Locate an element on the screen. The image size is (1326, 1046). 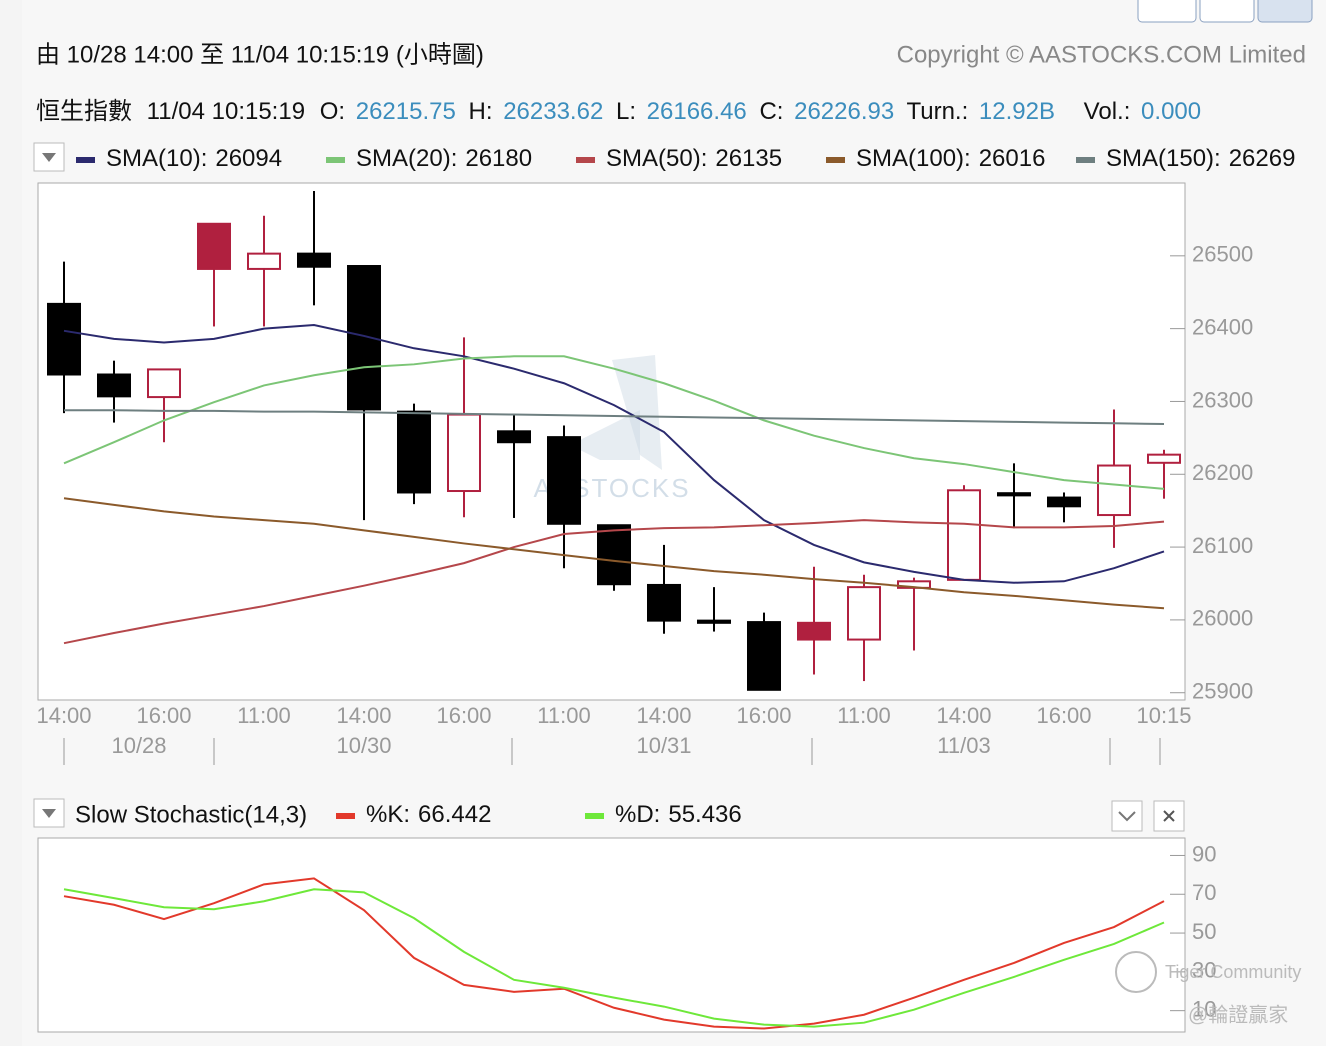
legend-value: 26180 is located at coordinates (498, 158).